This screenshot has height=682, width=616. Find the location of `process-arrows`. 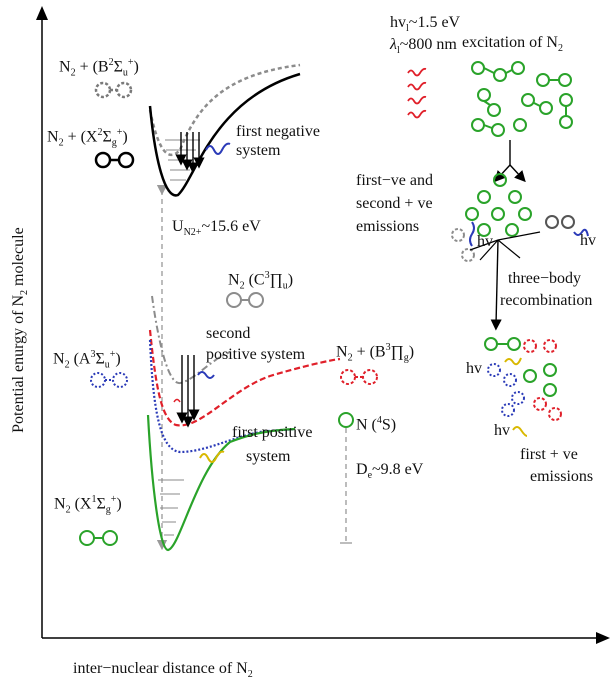

process-arrows is located at coordinates (508, 235).